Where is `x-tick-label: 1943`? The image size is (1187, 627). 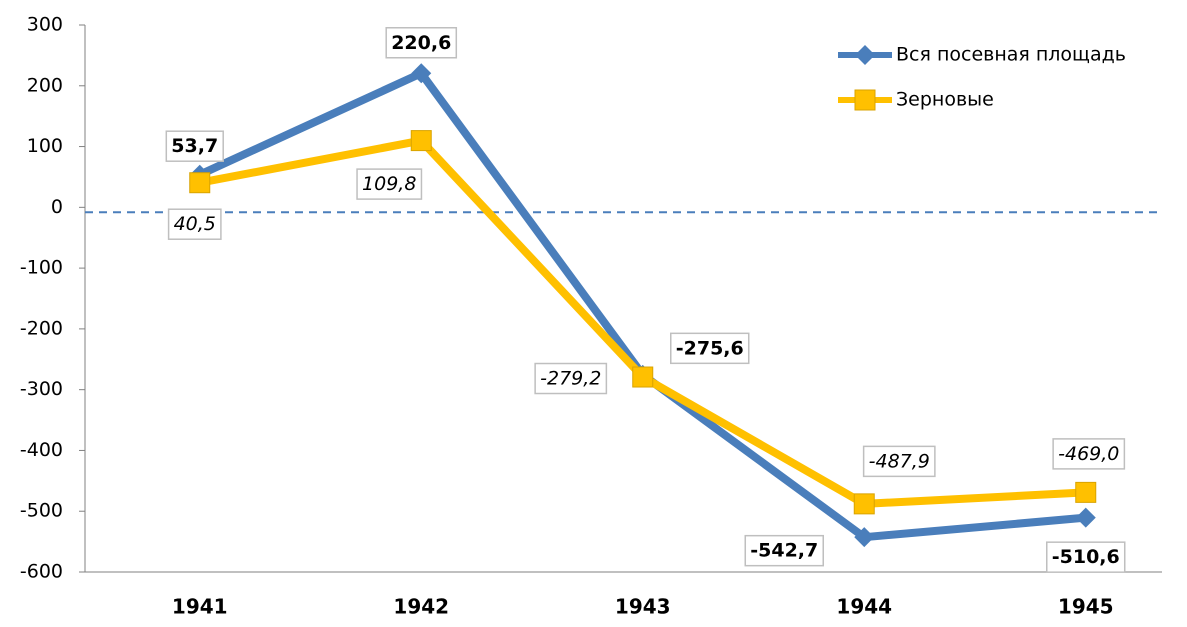 x-tick-label: 1943 is located at coordinates (643, 607).